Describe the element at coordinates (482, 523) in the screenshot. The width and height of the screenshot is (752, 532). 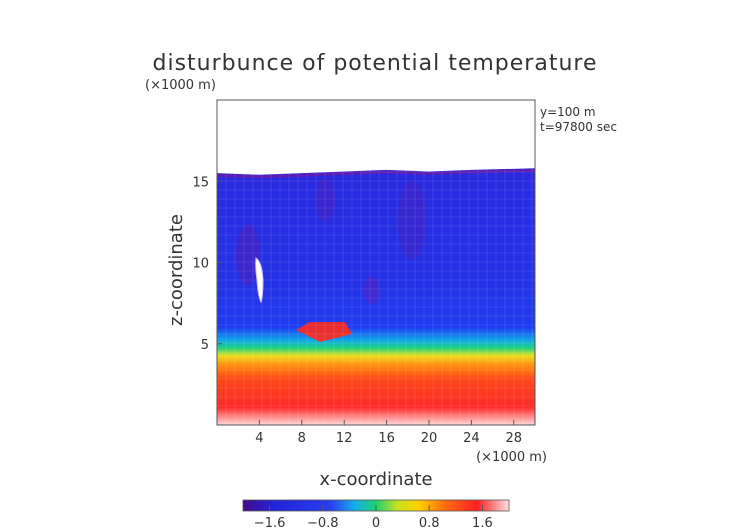
I see `colorbar-tick-label: 1.6` at that location.